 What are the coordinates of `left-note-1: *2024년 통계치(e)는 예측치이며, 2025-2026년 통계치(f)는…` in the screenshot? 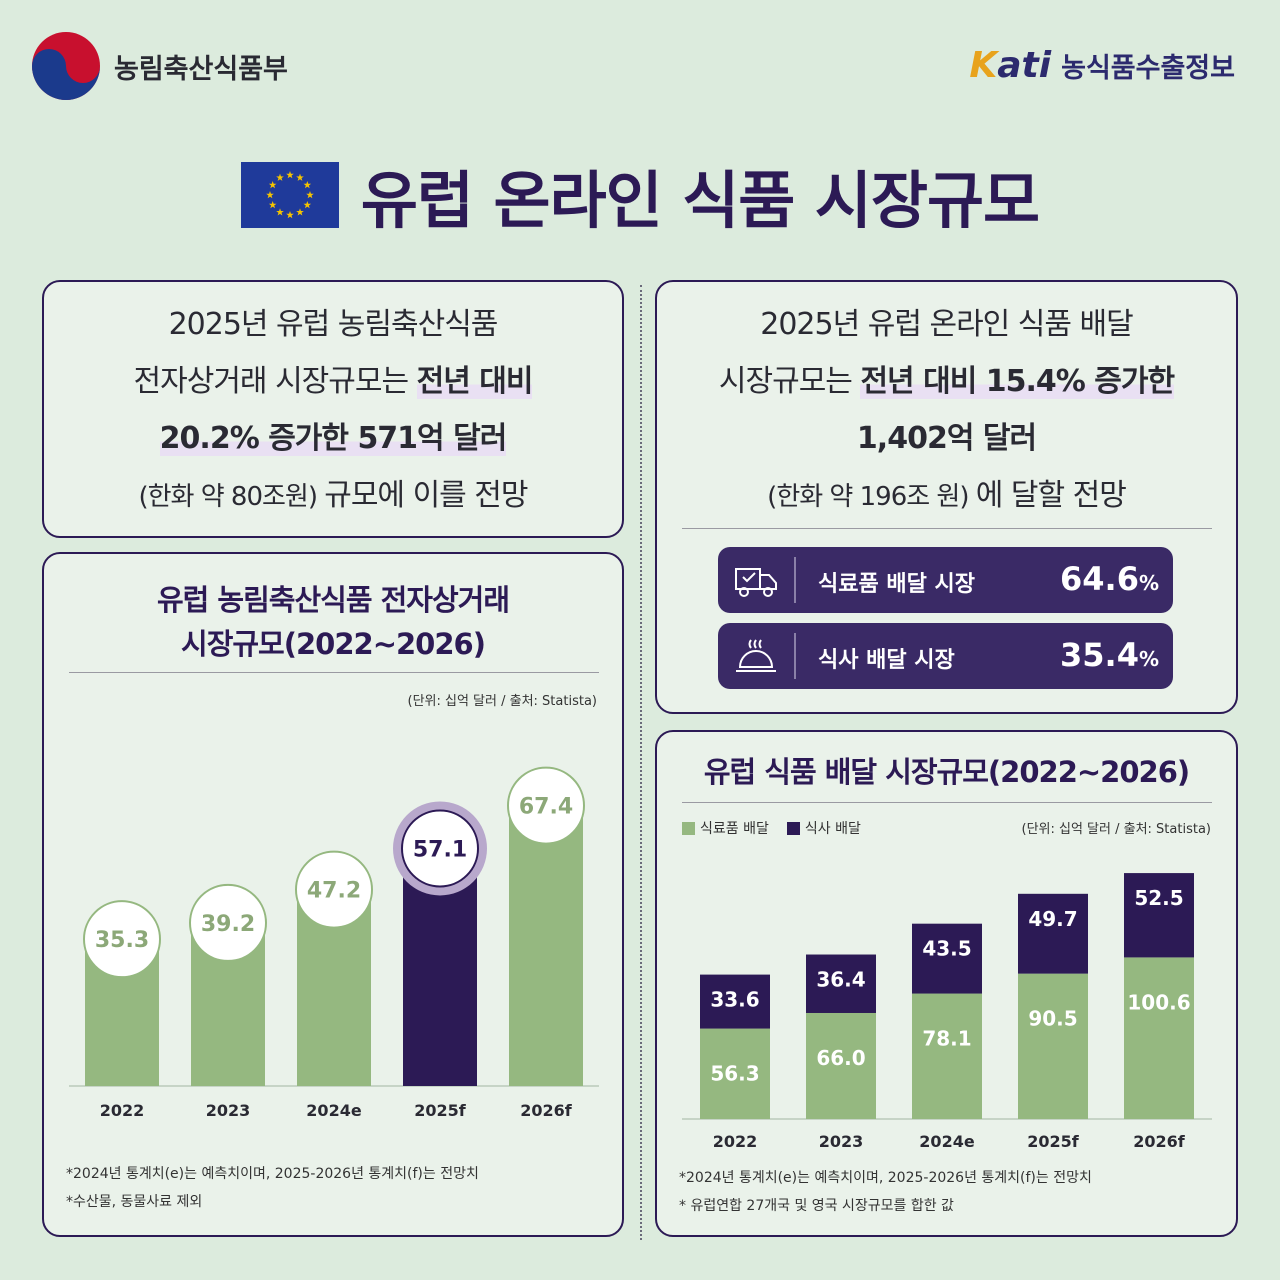 It's located at (272, 1174).